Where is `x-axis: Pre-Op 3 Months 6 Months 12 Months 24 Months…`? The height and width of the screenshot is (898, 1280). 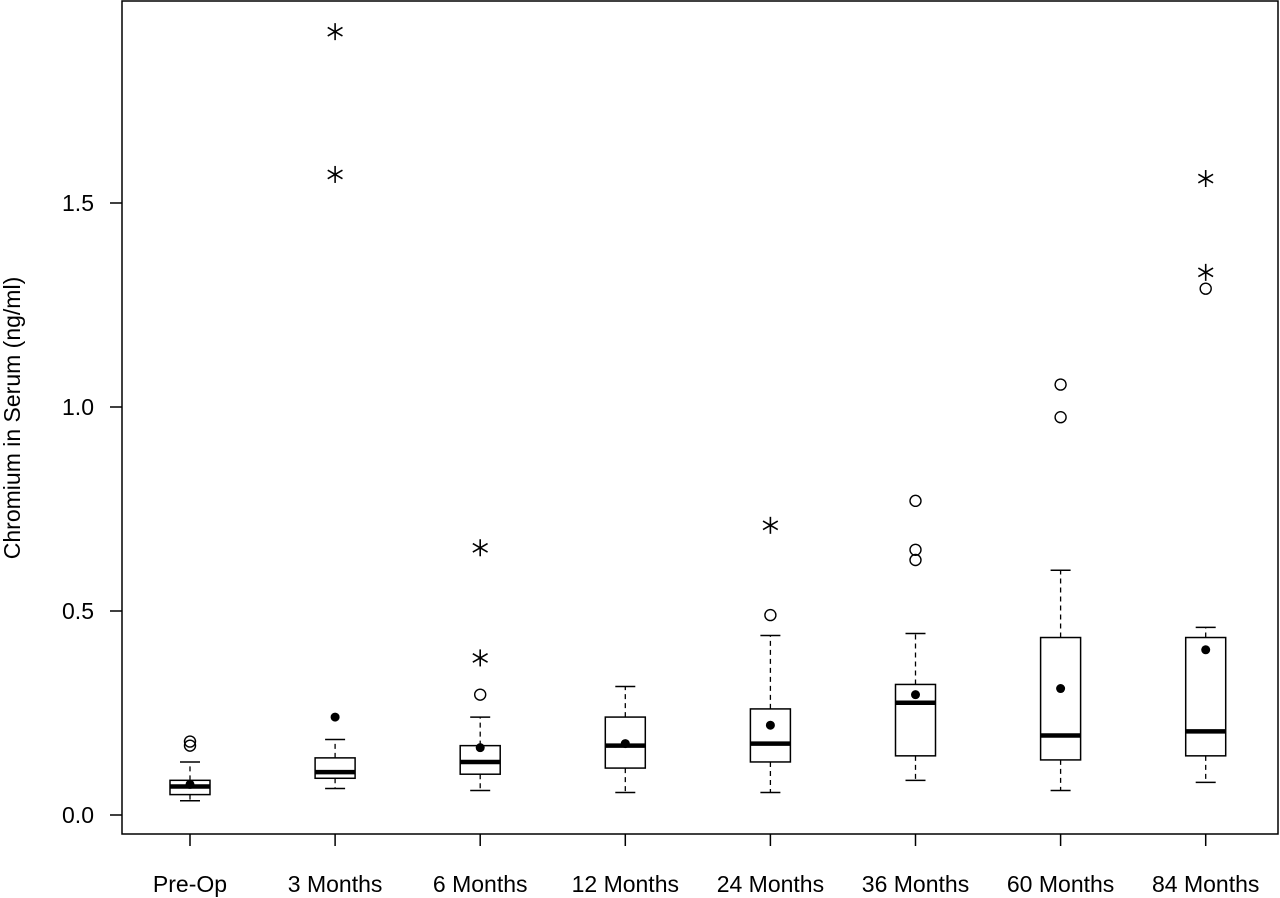 x-axis: Pre-Op 3 Months 6 Months 12 Months 24 Months… is located at coordinates (706, 865).